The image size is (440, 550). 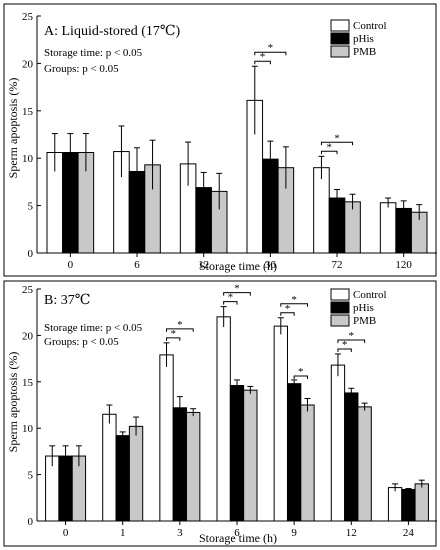 I want to click on panel-b-x-axis-label: Storage time (h), so click(x=238, y=538).